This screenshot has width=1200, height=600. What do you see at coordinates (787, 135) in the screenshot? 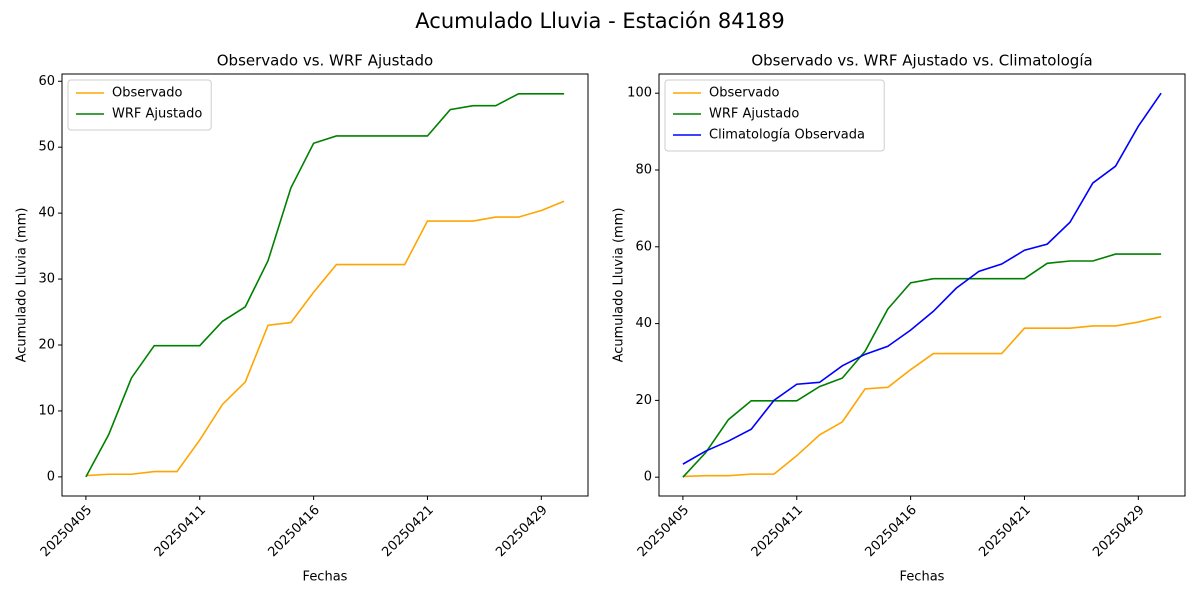
I see `legend-label: Climatología Observada` at bounding box center [787, 135].